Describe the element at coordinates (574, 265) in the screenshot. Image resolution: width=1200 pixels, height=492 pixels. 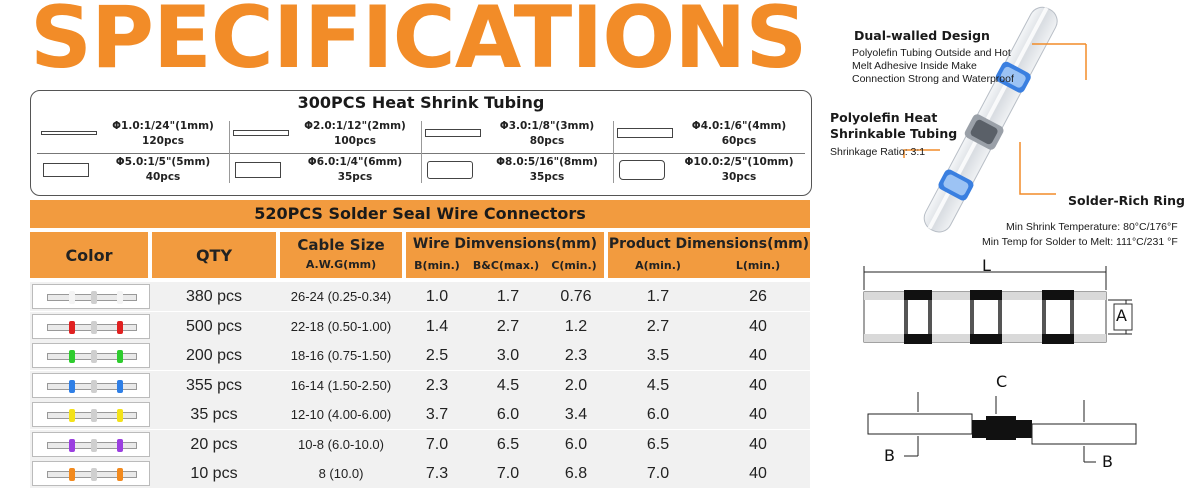
I see `header-wire-c: C(min.)` at that location.